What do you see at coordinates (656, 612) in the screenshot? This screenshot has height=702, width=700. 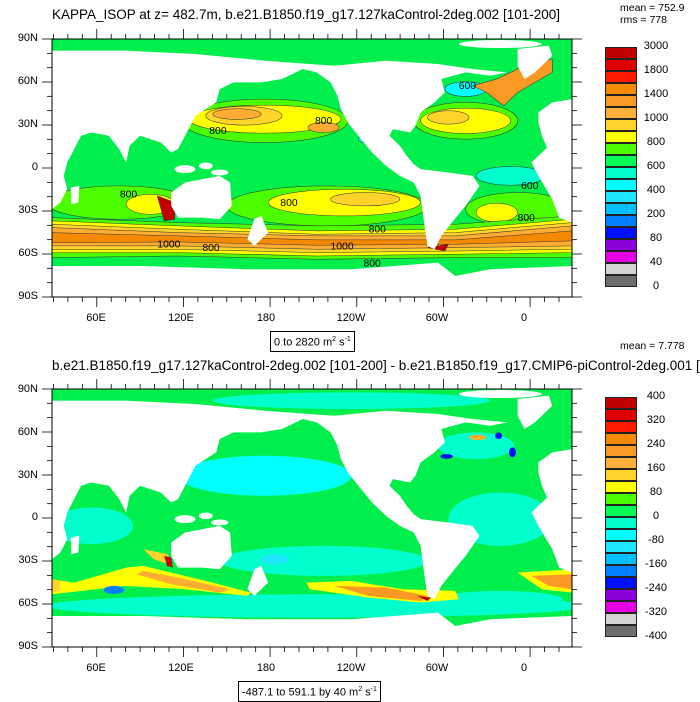 I see `colorbar-label: -320` at bounding box center [656, 612].